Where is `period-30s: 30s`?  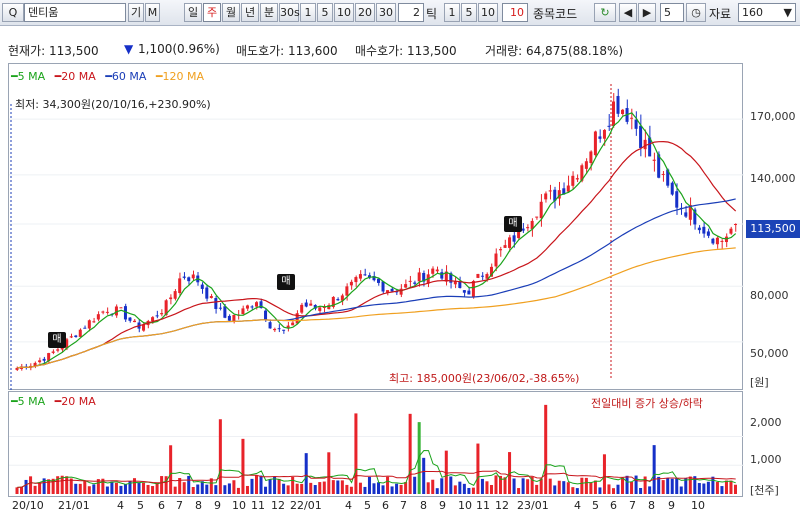
period-30s: 30s is located at coordinates (289, 12).